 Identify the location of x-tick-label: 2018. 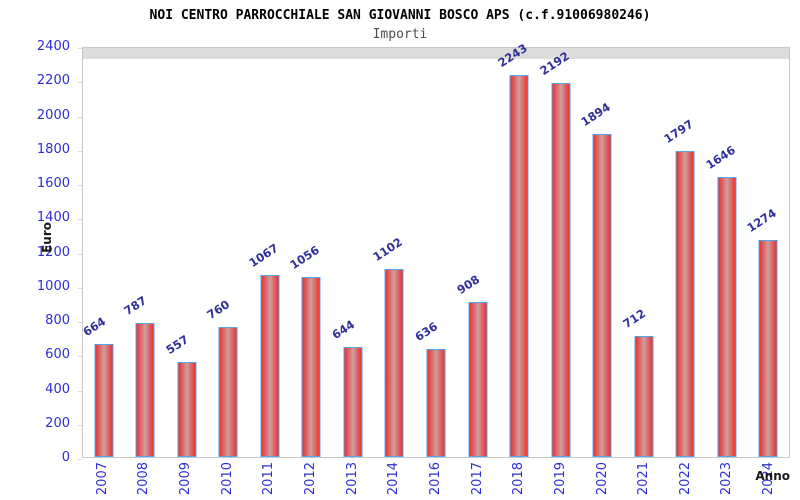
(519, 479).